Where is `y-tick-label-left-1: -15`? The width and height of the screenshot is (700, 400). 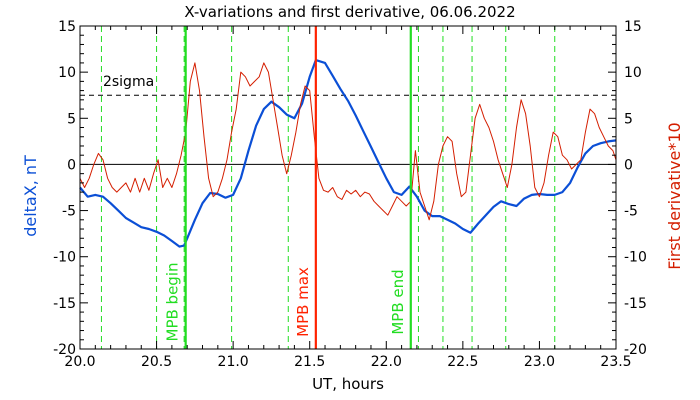 y-tick-label-left-1: -15 is located at coordinates (64, 304).